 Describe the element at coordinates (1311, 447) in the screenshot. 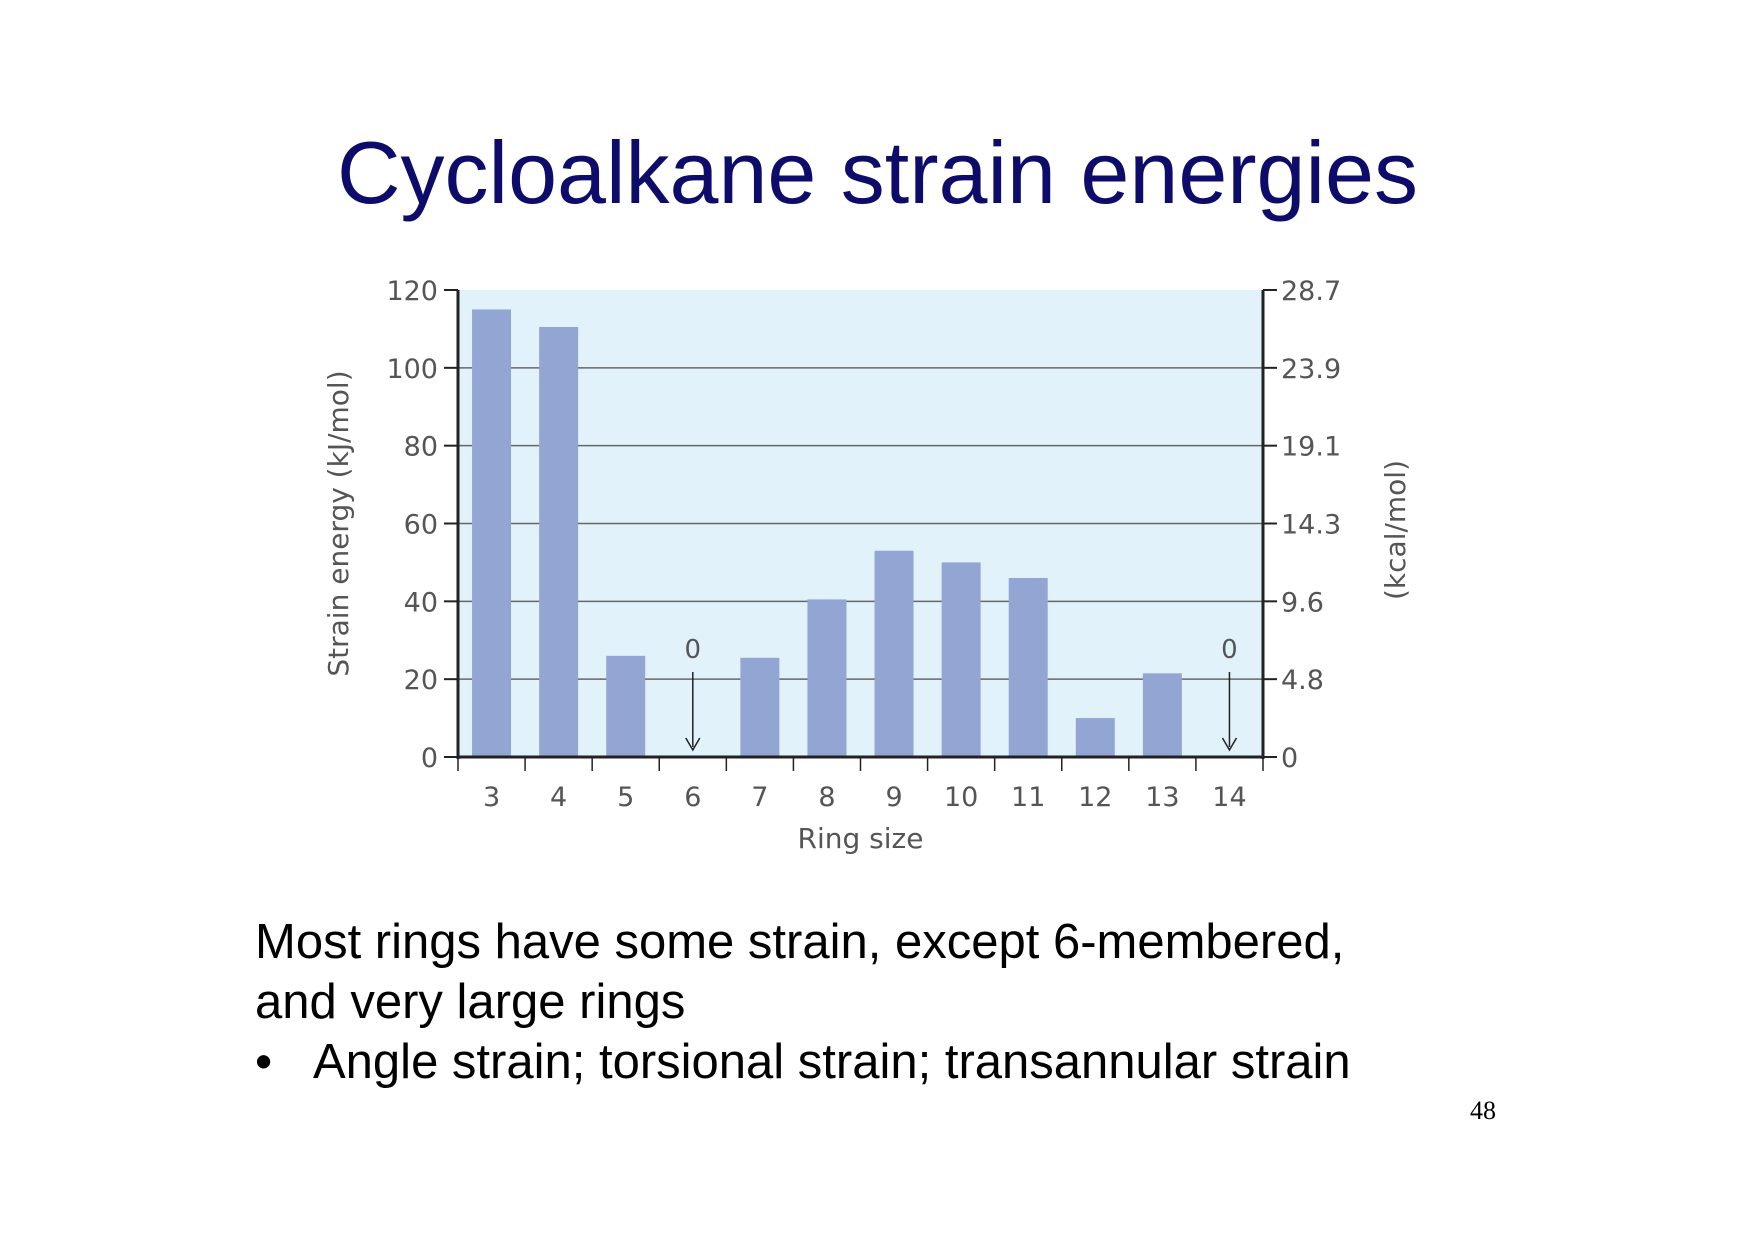

I see `right-y-tick-label: 19.1` at that location.